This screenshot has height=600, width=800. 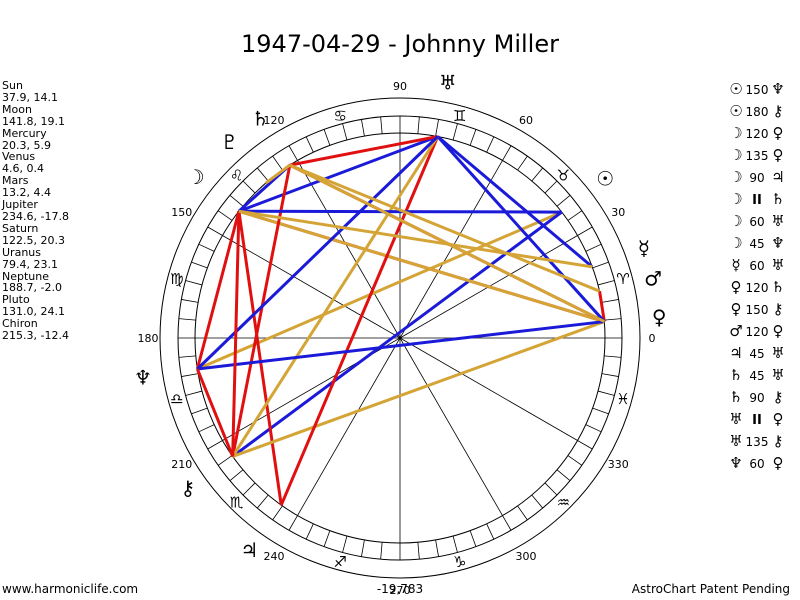 I want to click on aspect-row: ☽ 135 ♀, so click(x=757, y=155).